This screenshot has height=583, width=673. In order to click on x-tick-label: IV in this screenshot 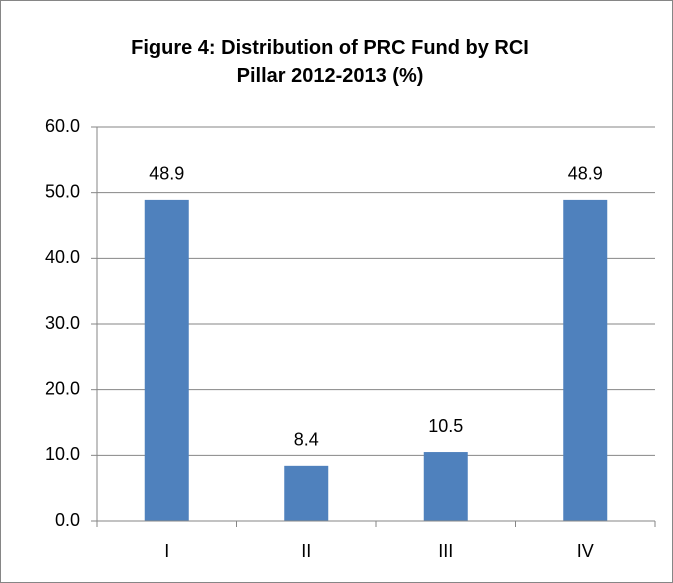, I will do `click(585, 551)`.